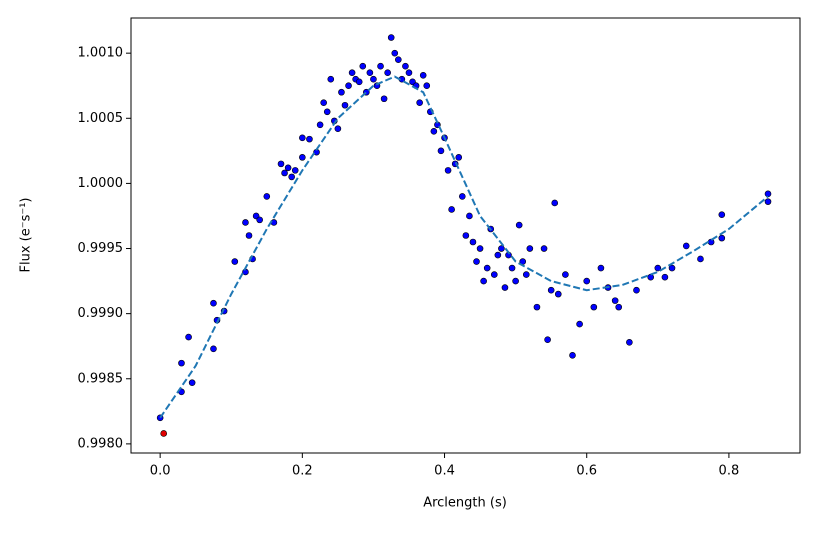  Describe the element at coordinates (101, 443) in the screenshot. I see `y-tick-label: 0.9980` at that location.